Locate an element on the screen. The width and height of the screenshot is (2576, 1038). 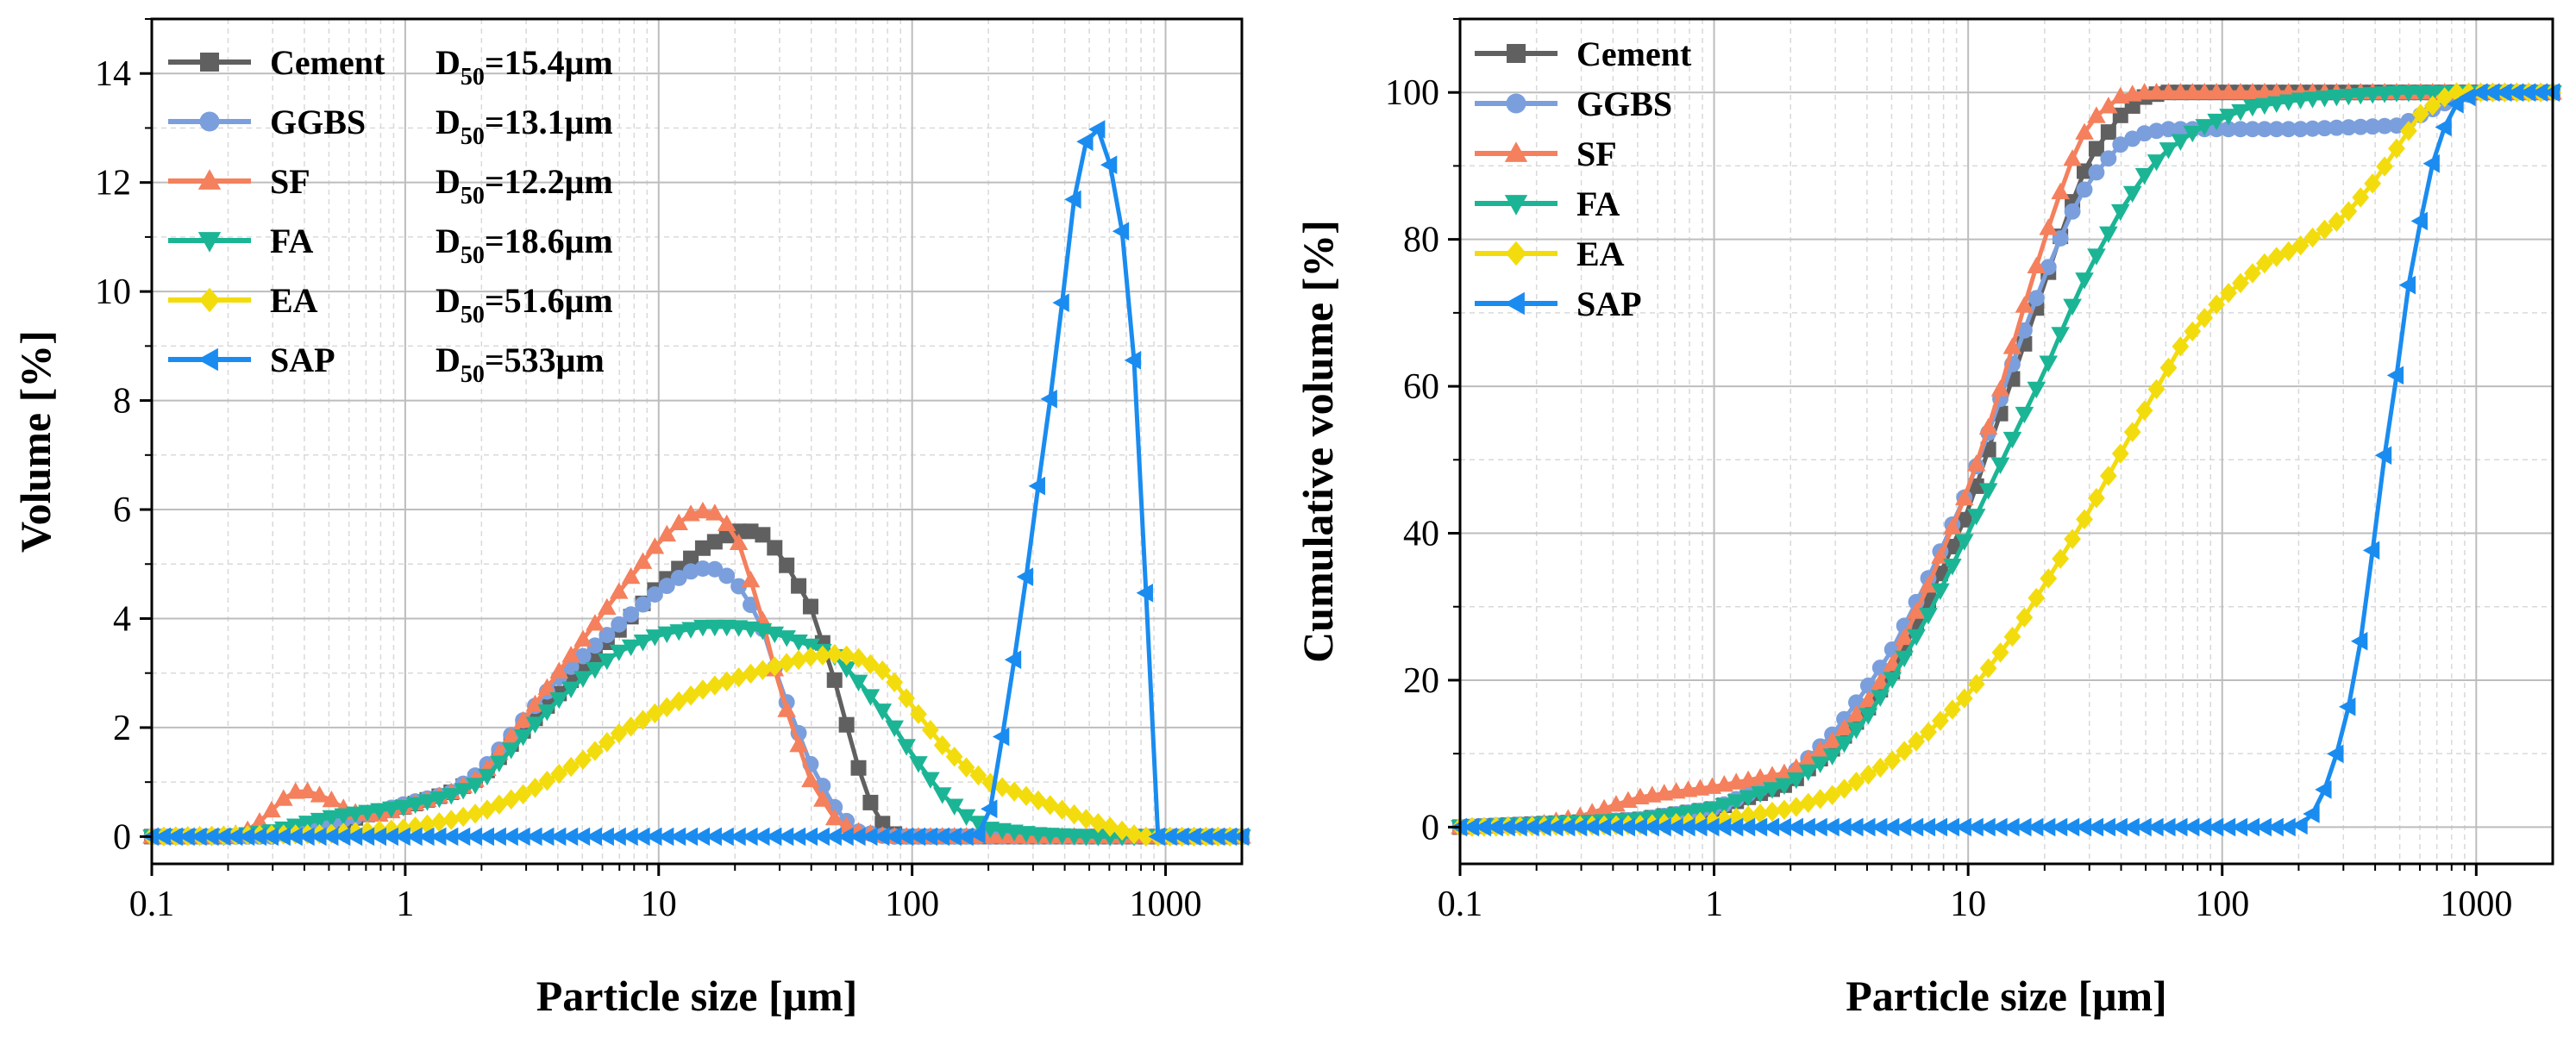
p0-legend-label: FA is located at coordinates (291, 241).